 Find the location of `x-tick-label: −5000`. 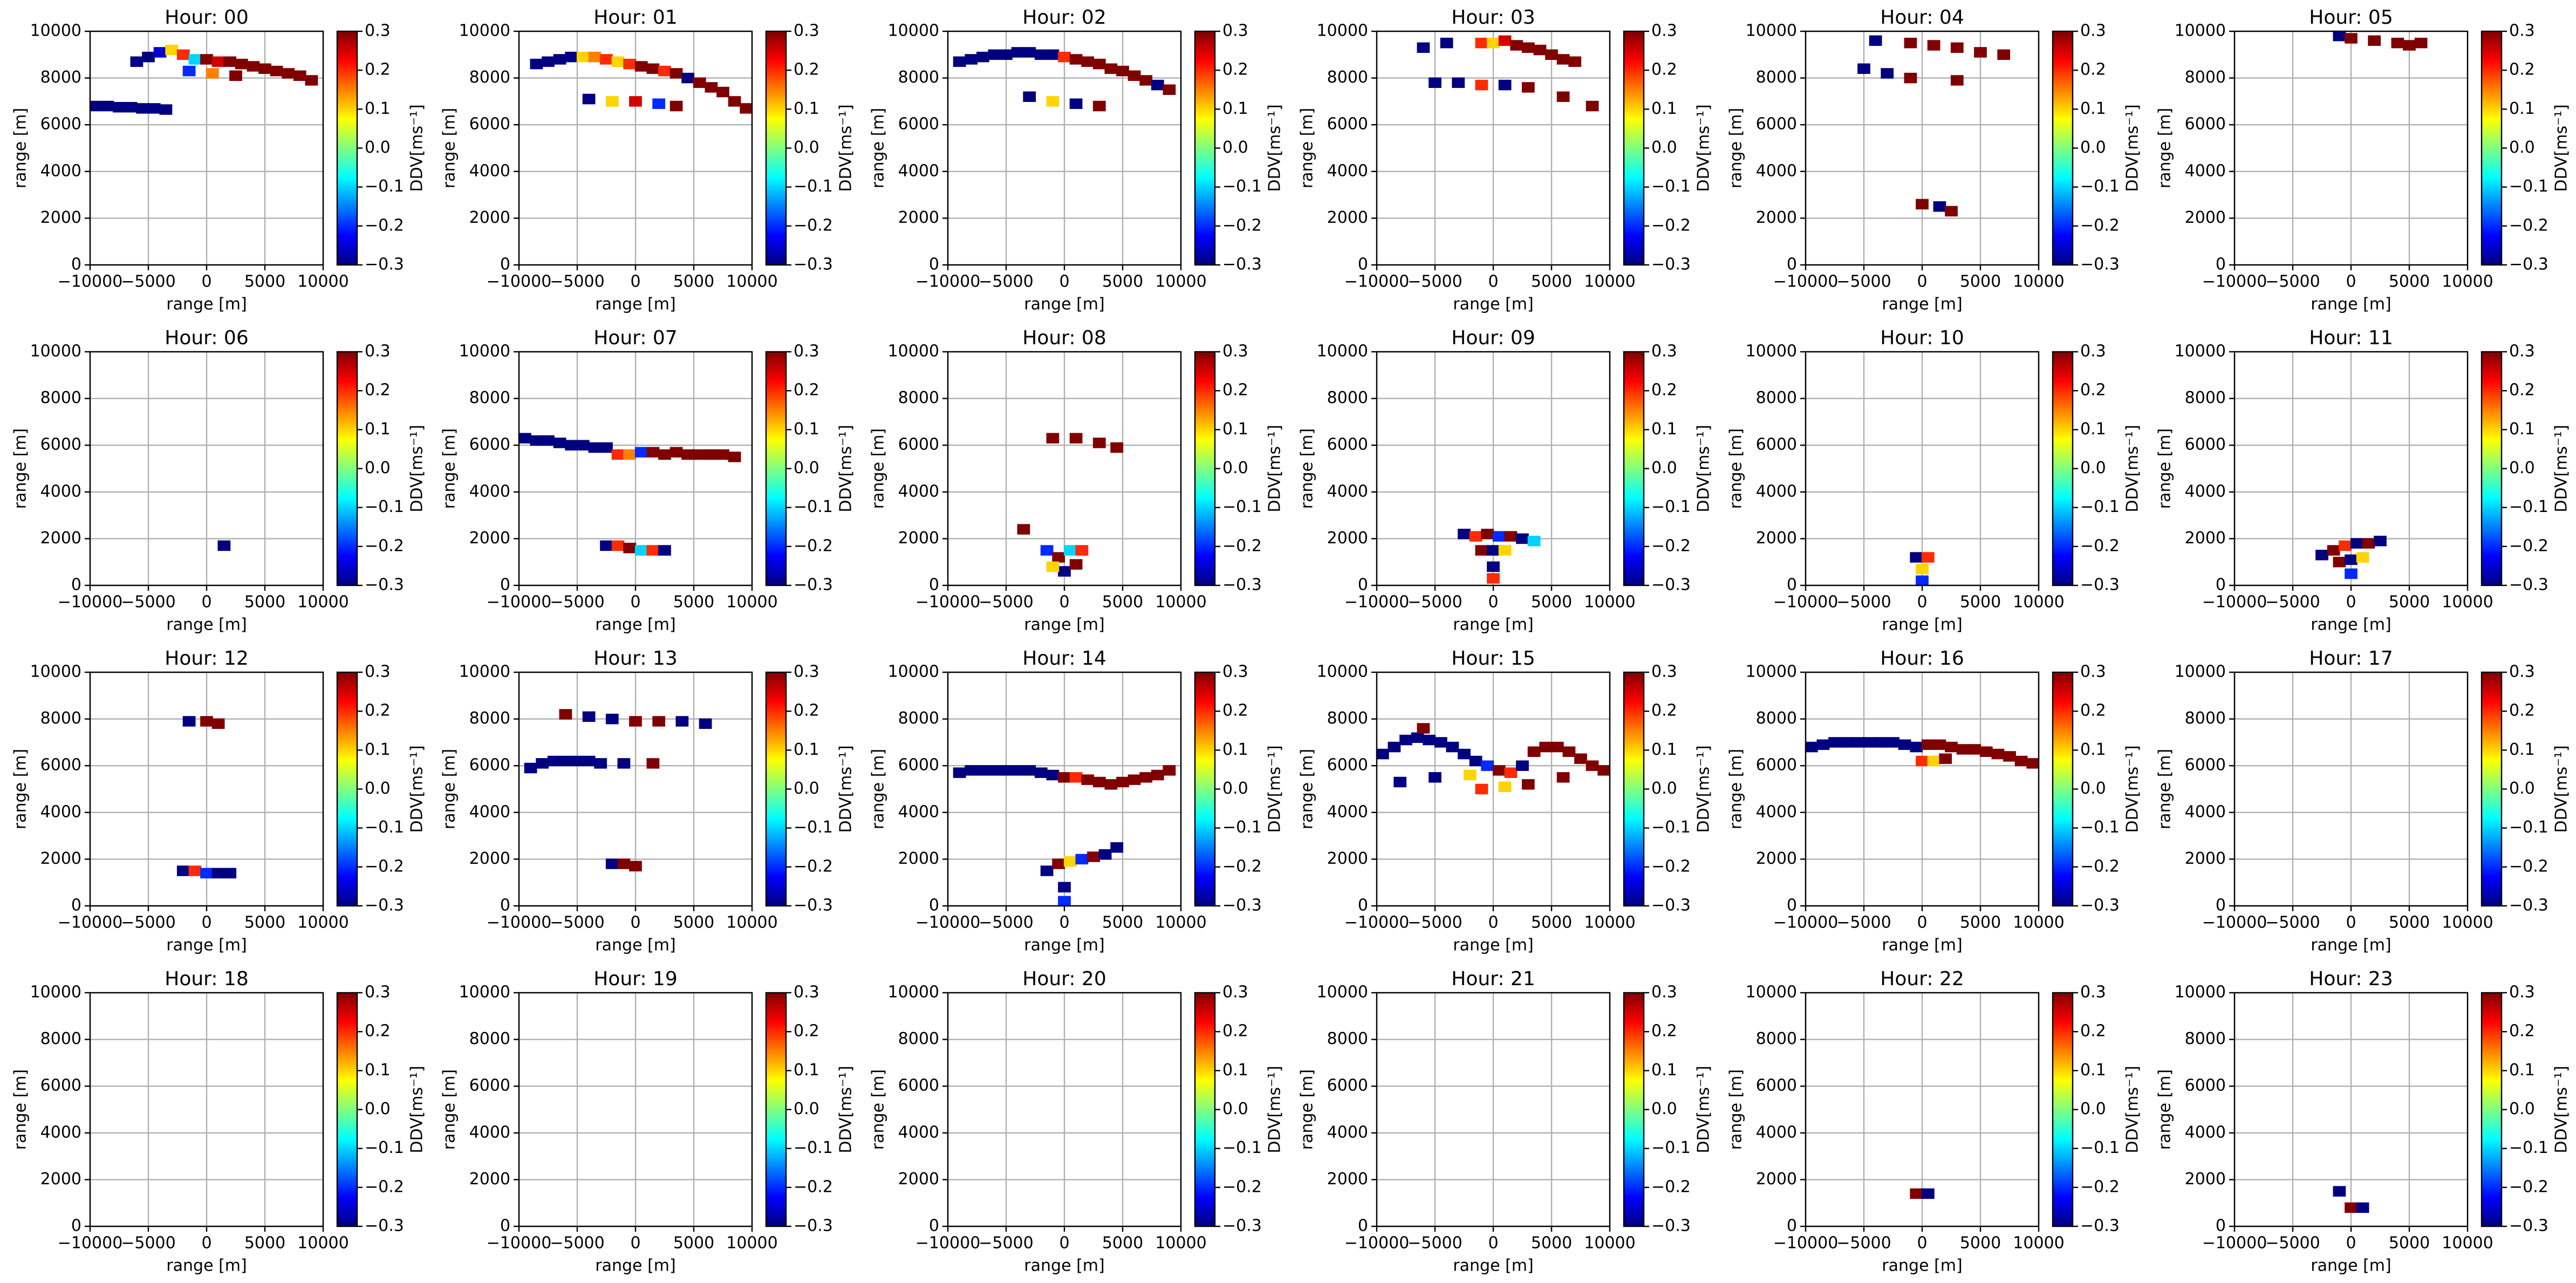

x-tick-label: −5000 is located at coordinates (2292, 602).